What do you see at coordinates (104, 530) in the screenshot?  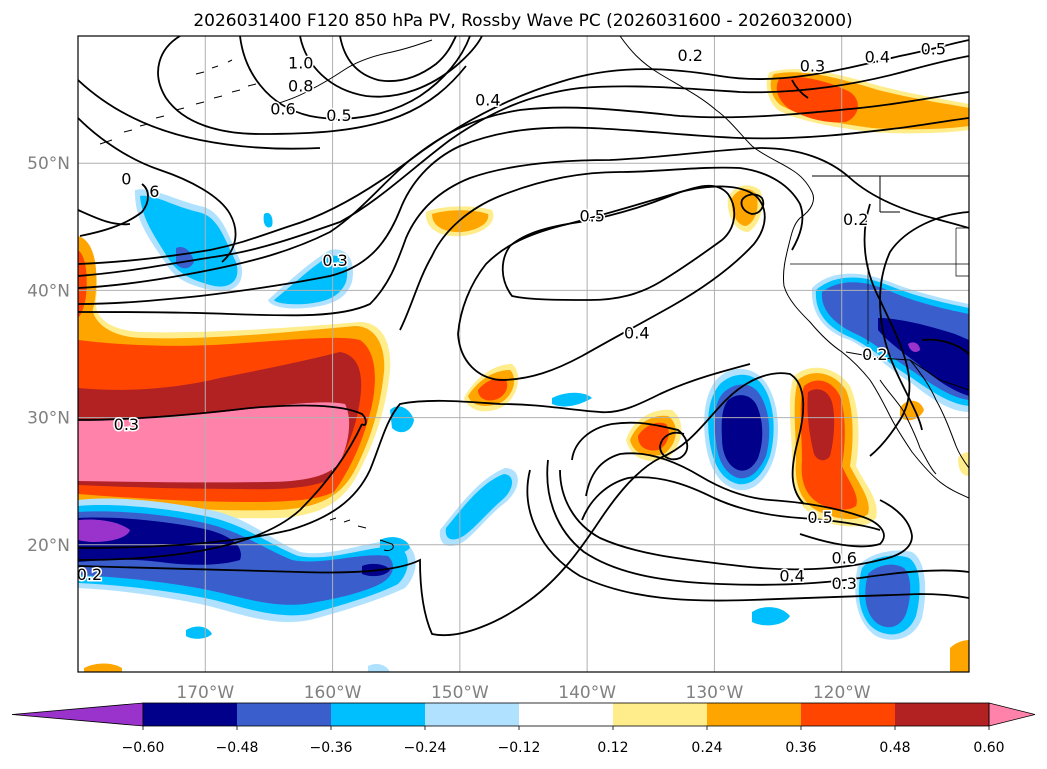 I see `shade-sw-negative-purple` at bounding box center [104, 530].